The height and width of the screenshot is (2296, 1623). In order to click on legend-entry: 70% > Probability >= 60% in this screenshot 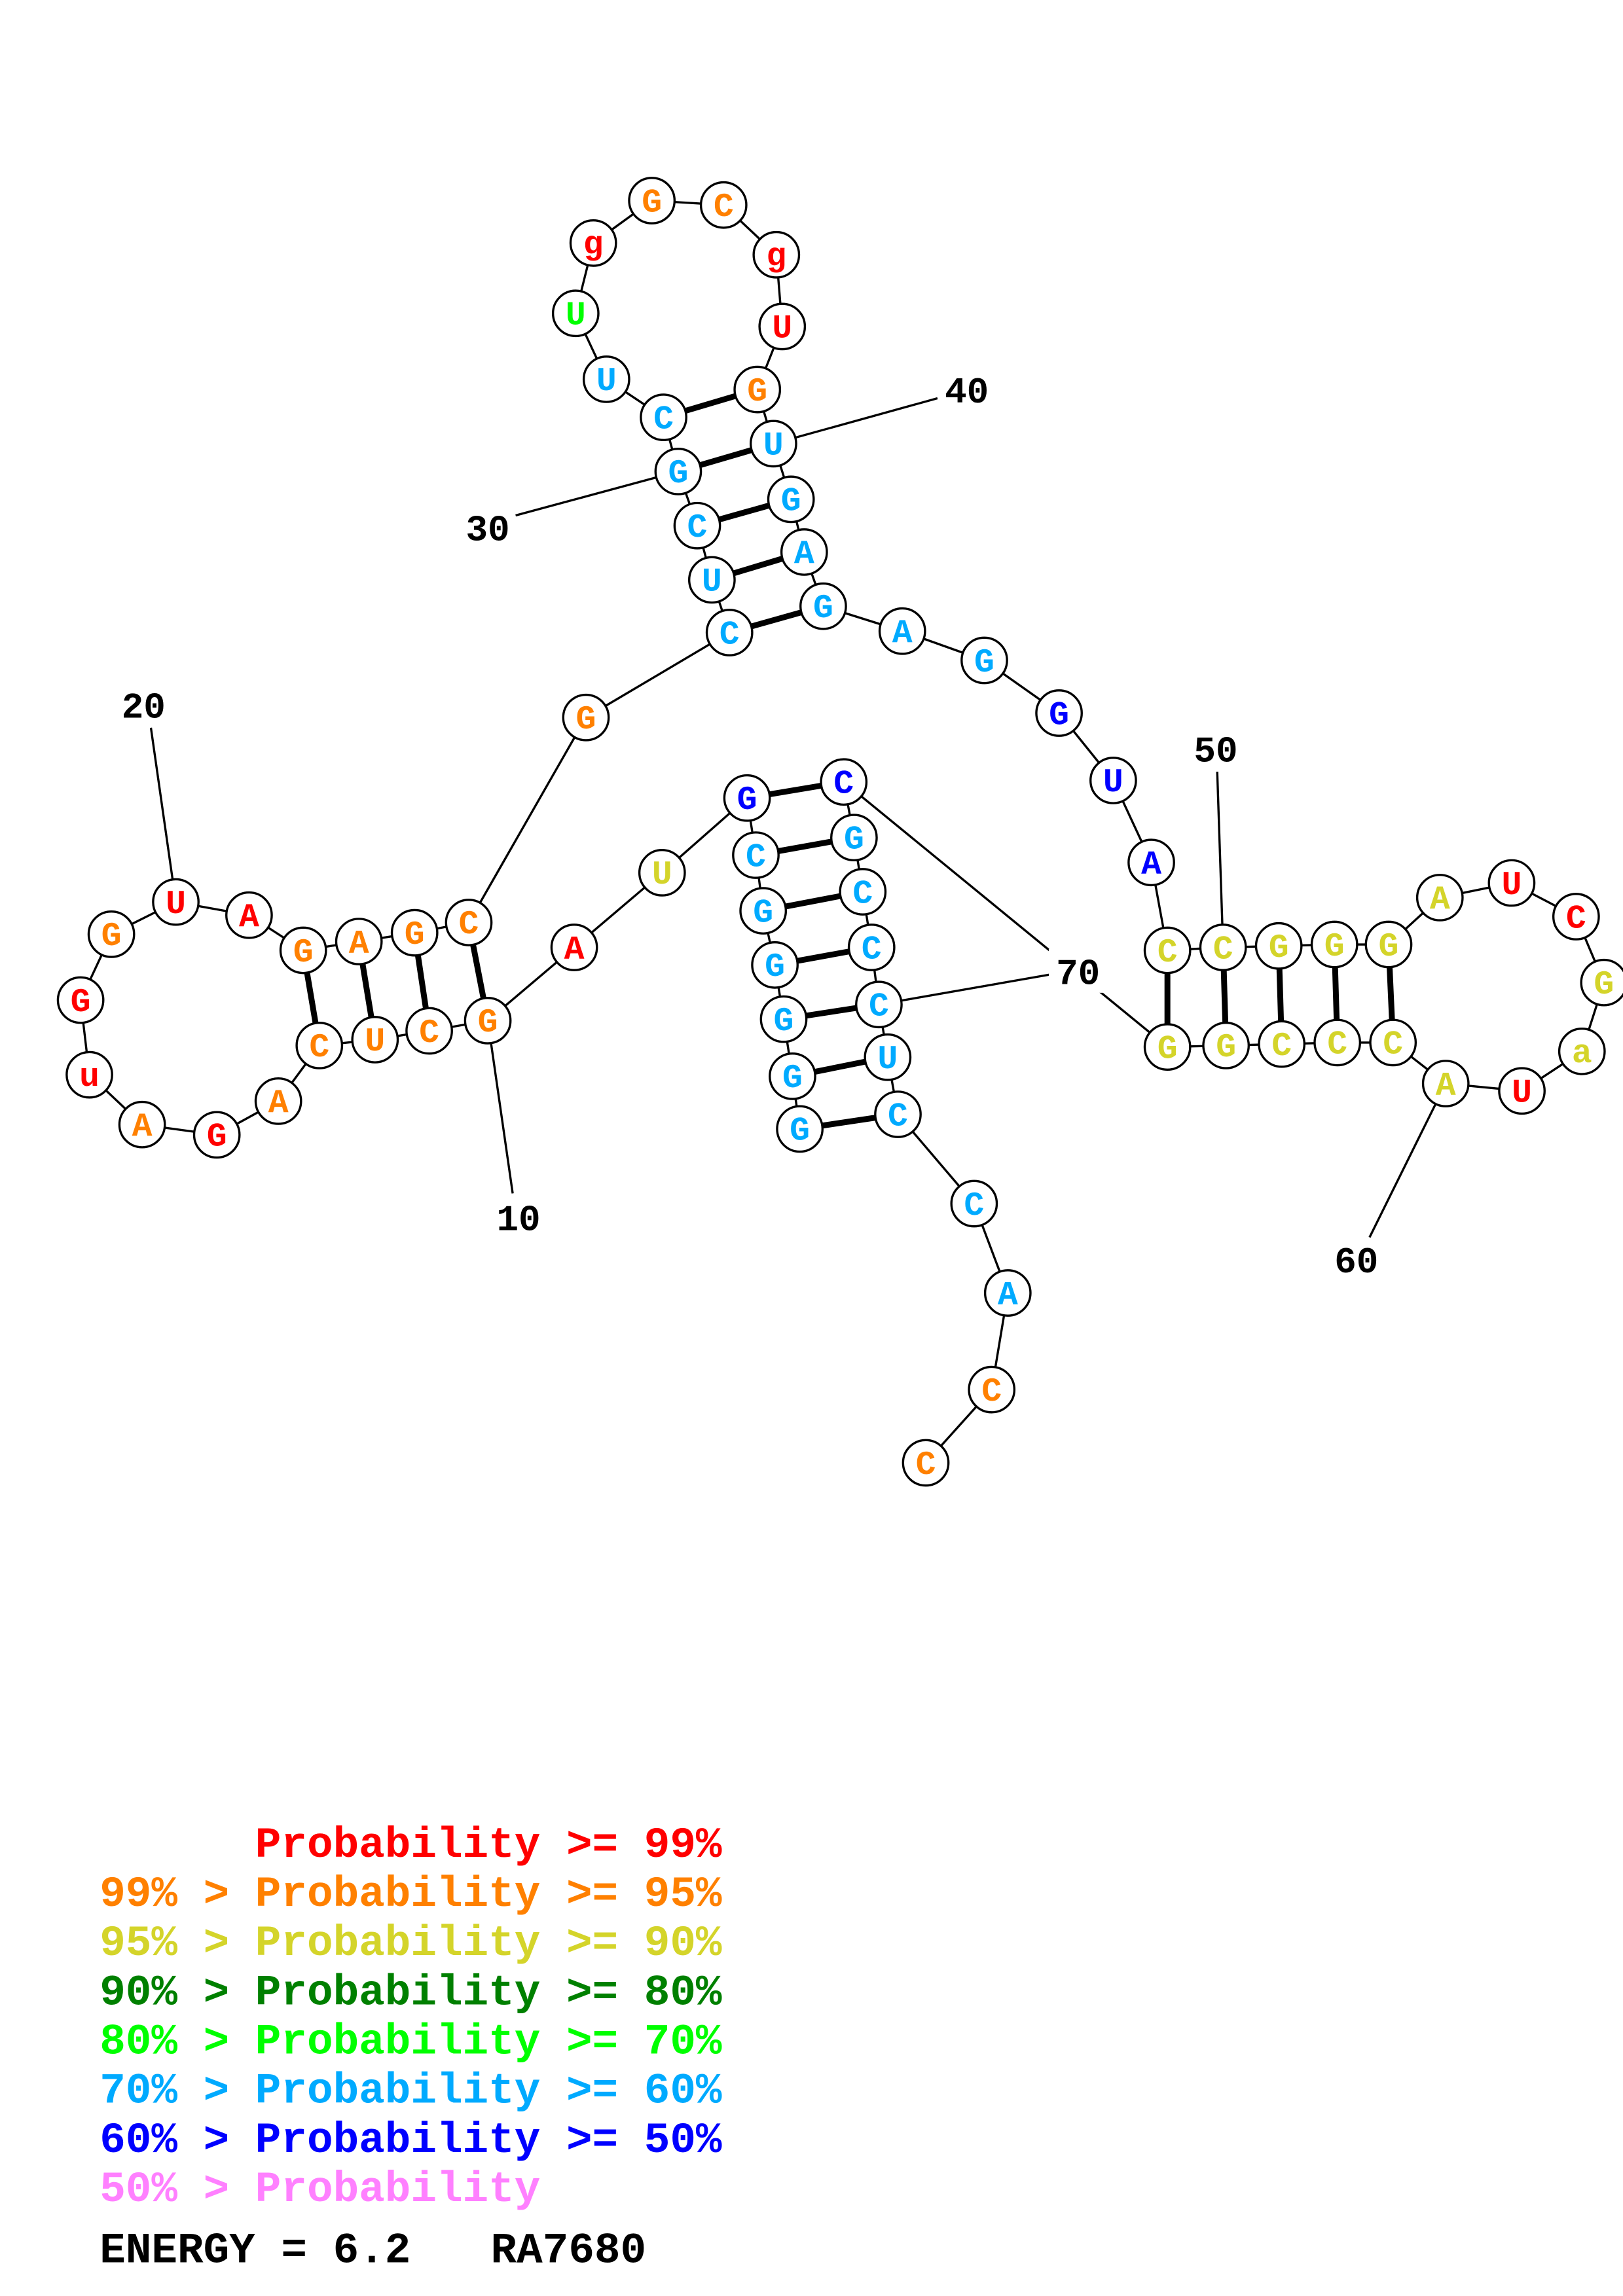, I will do `click(411, 2091)`.